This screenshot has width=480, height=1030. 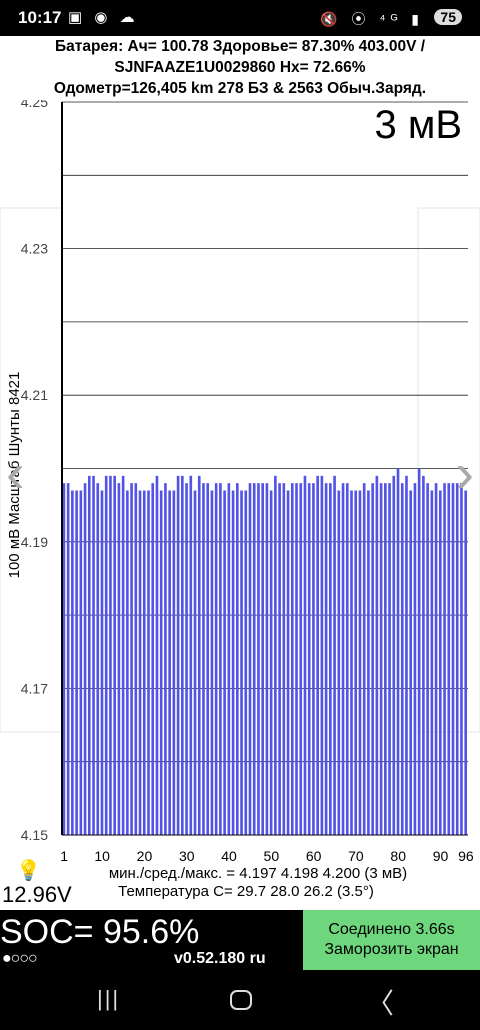 What do you see at coordinates (20, 958) in the screenshot?
I see `page-dots: ●○○○` at bounding box center [20, 958].